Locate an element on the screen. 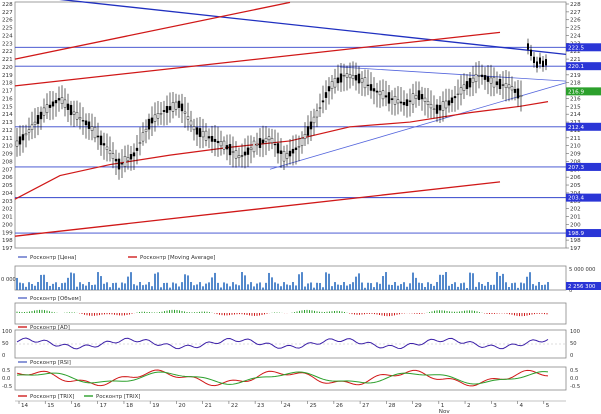 This screenshot has width=601, height=414. trix-line-green is located at coordinates (282, 378).